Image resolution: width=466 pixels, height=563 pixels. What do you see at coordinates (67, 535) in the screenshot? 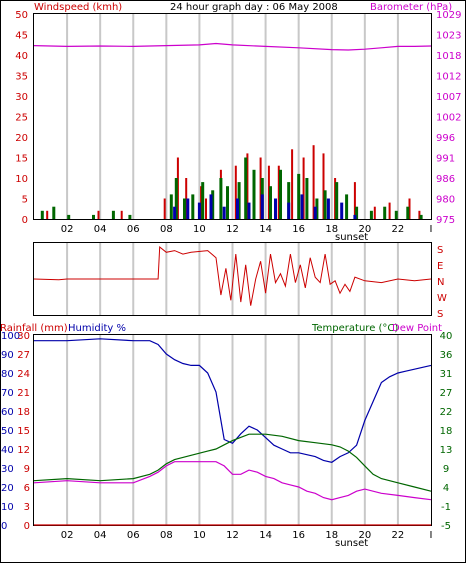
I see `x-tick-label: 02` at bounding box center [67, 535].